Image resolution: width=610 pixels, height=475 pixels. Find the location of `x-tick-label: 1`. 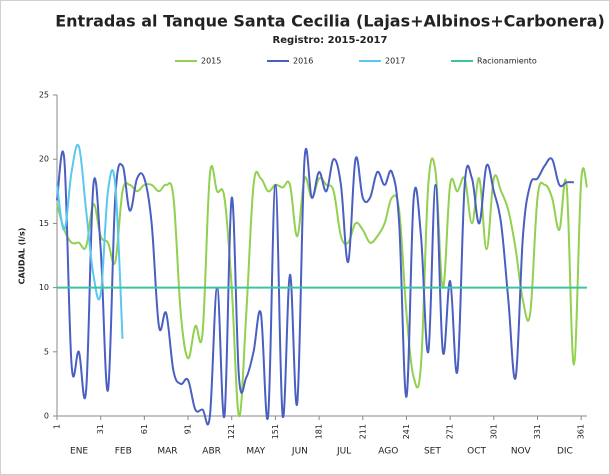

x-tick-label: 1 is located at coordinates (57, 426).